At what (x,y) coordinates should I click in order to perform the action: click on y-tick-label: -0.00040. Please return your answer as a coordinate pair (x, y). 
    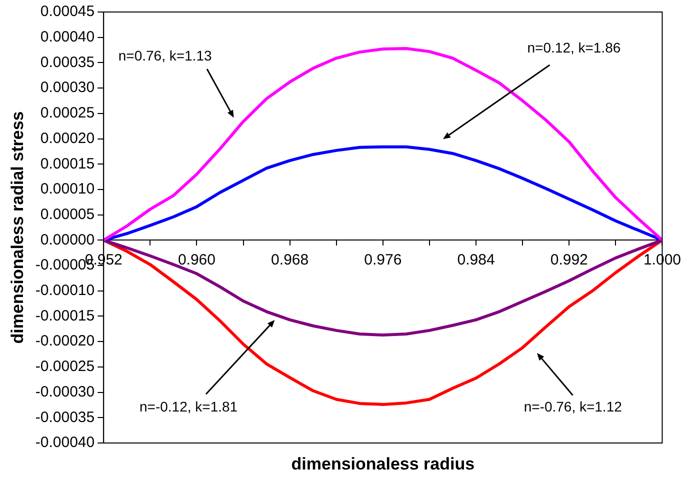
    Looking at the image, I should click on (65, 443).